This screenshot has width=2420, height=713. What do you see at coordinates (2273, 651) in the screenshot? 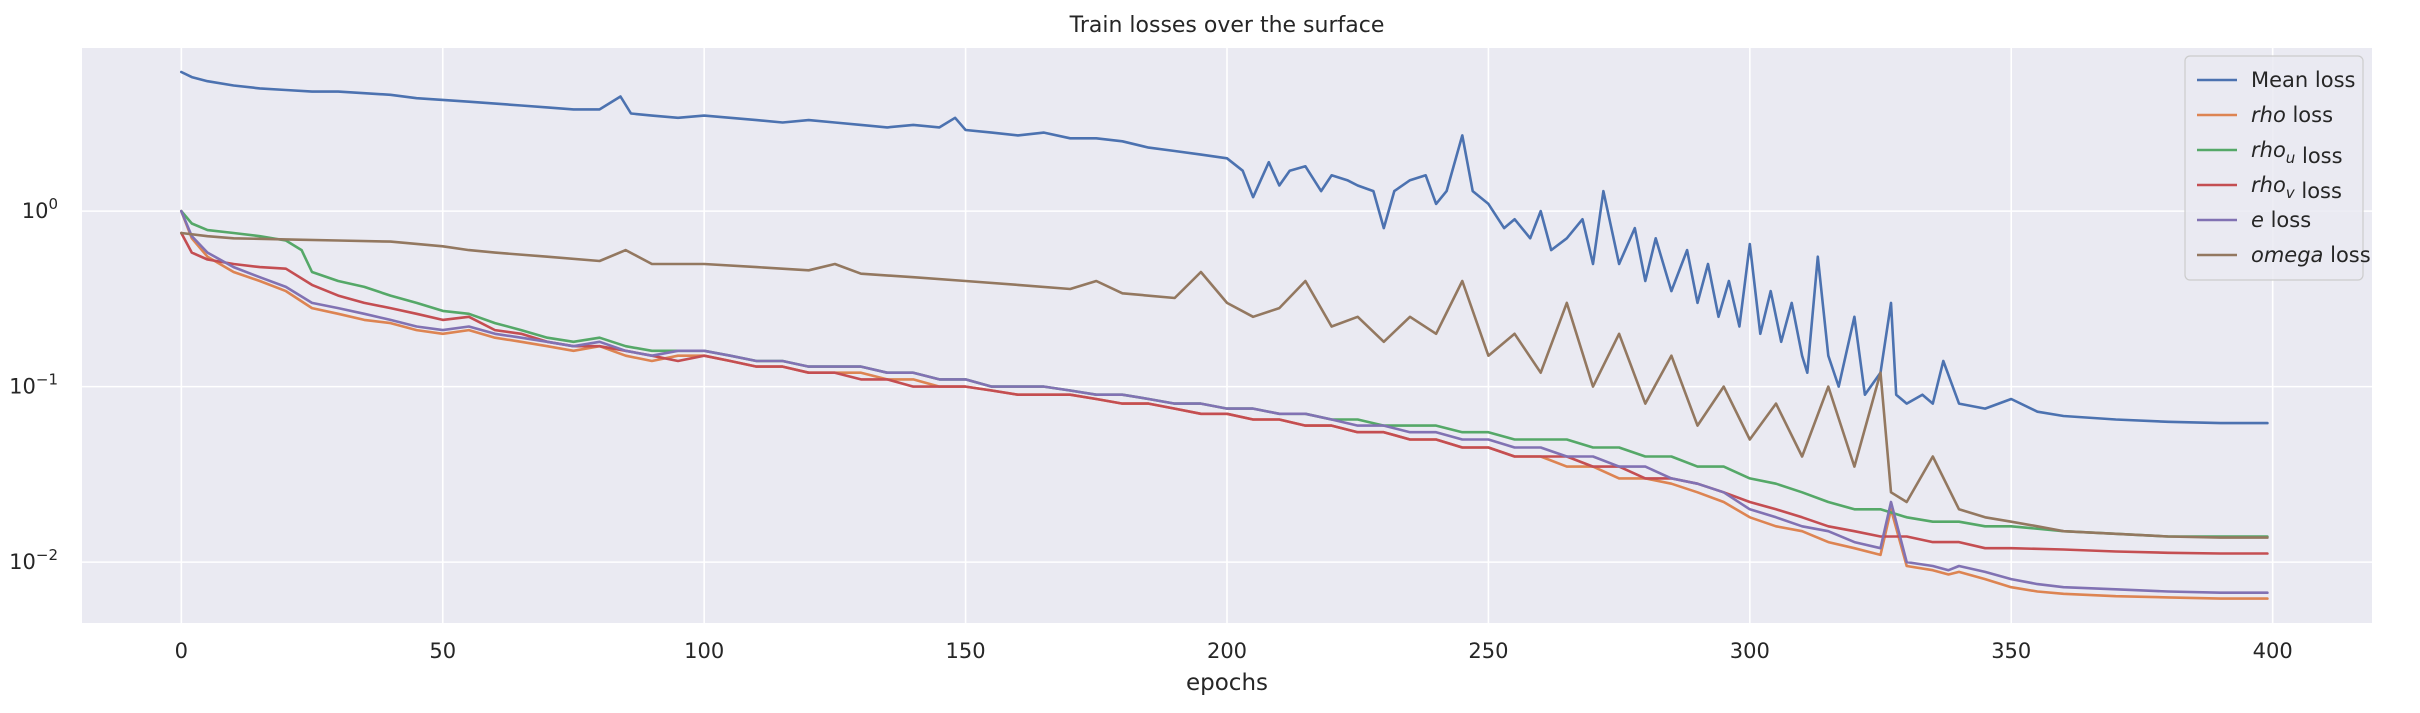
I see `x-tick-label: 400` at bounding box center [2273, 651].